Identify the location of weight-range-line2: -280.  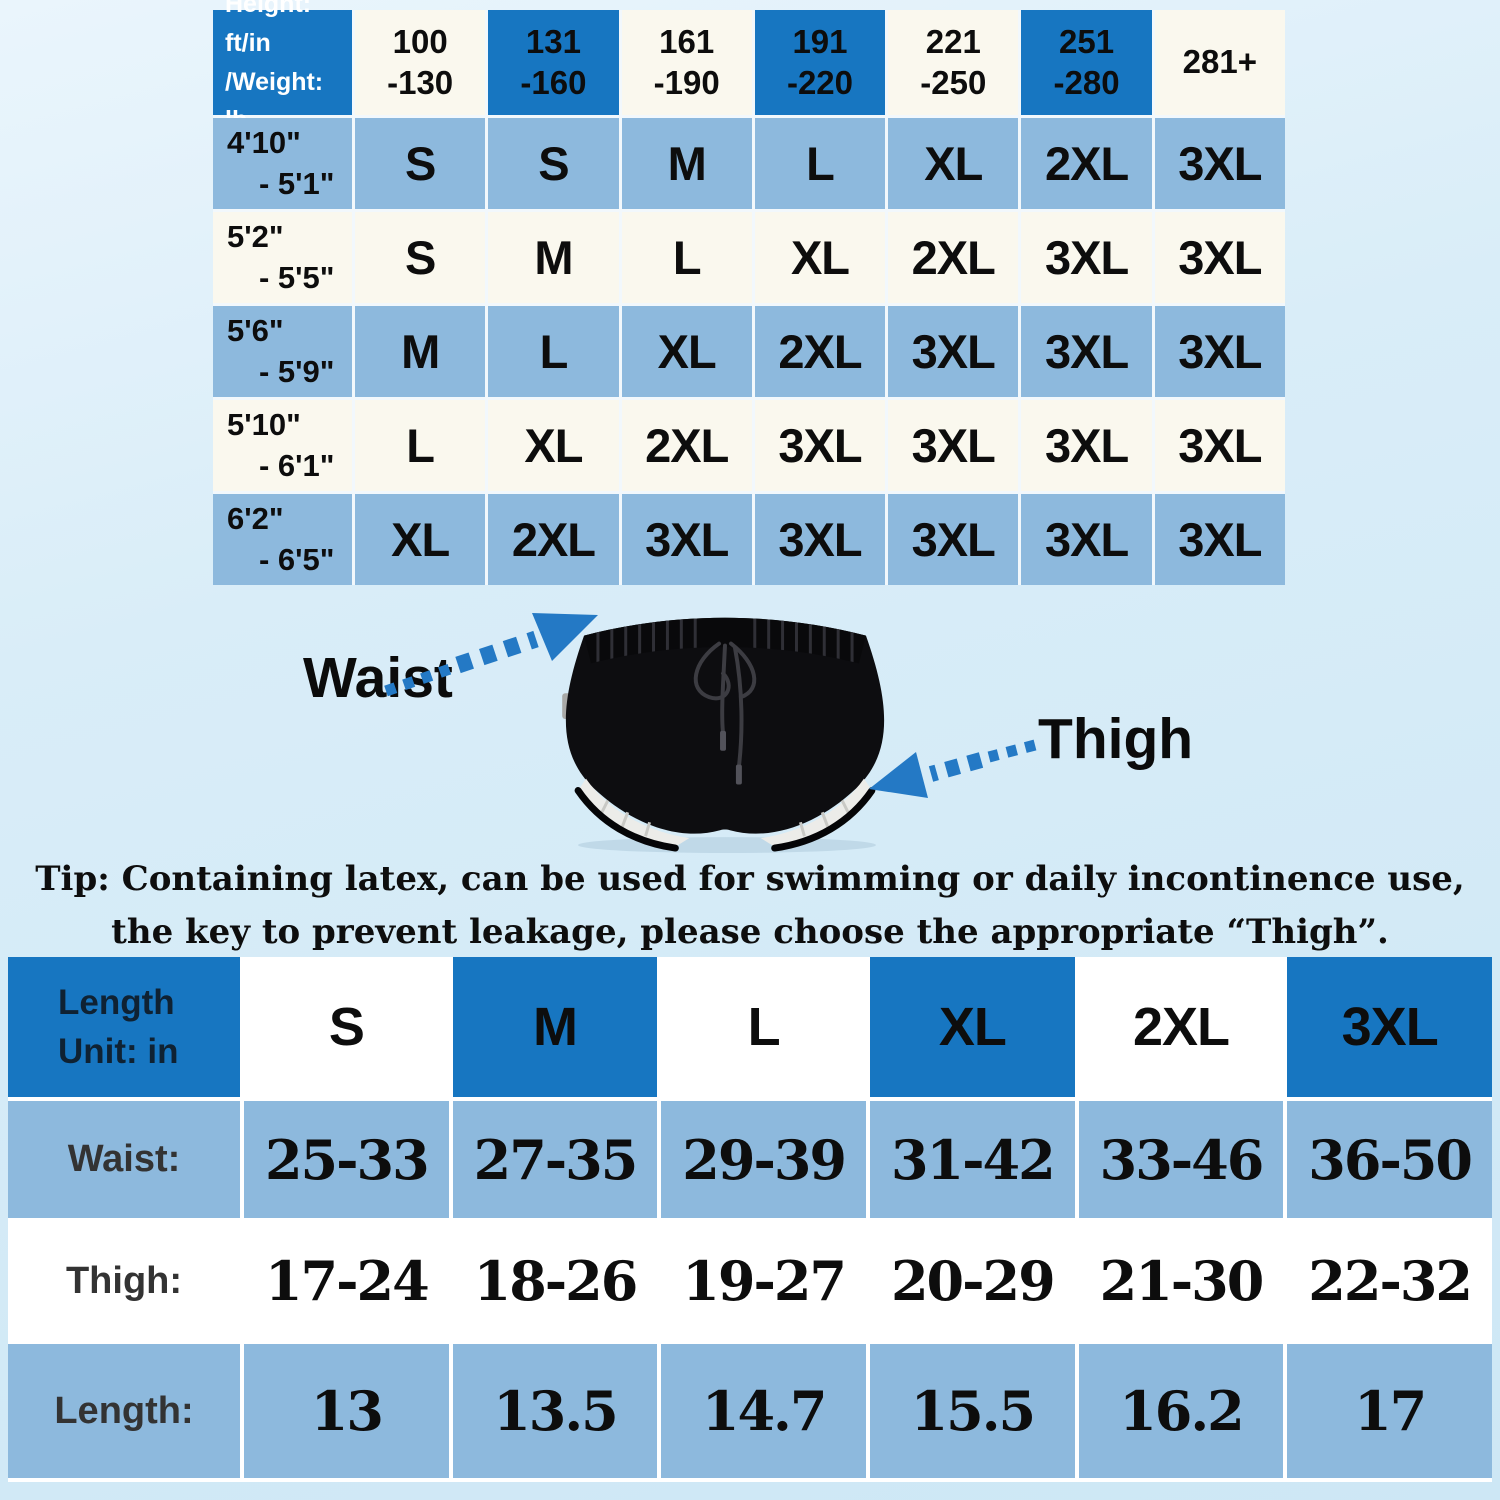
(1086, 82).